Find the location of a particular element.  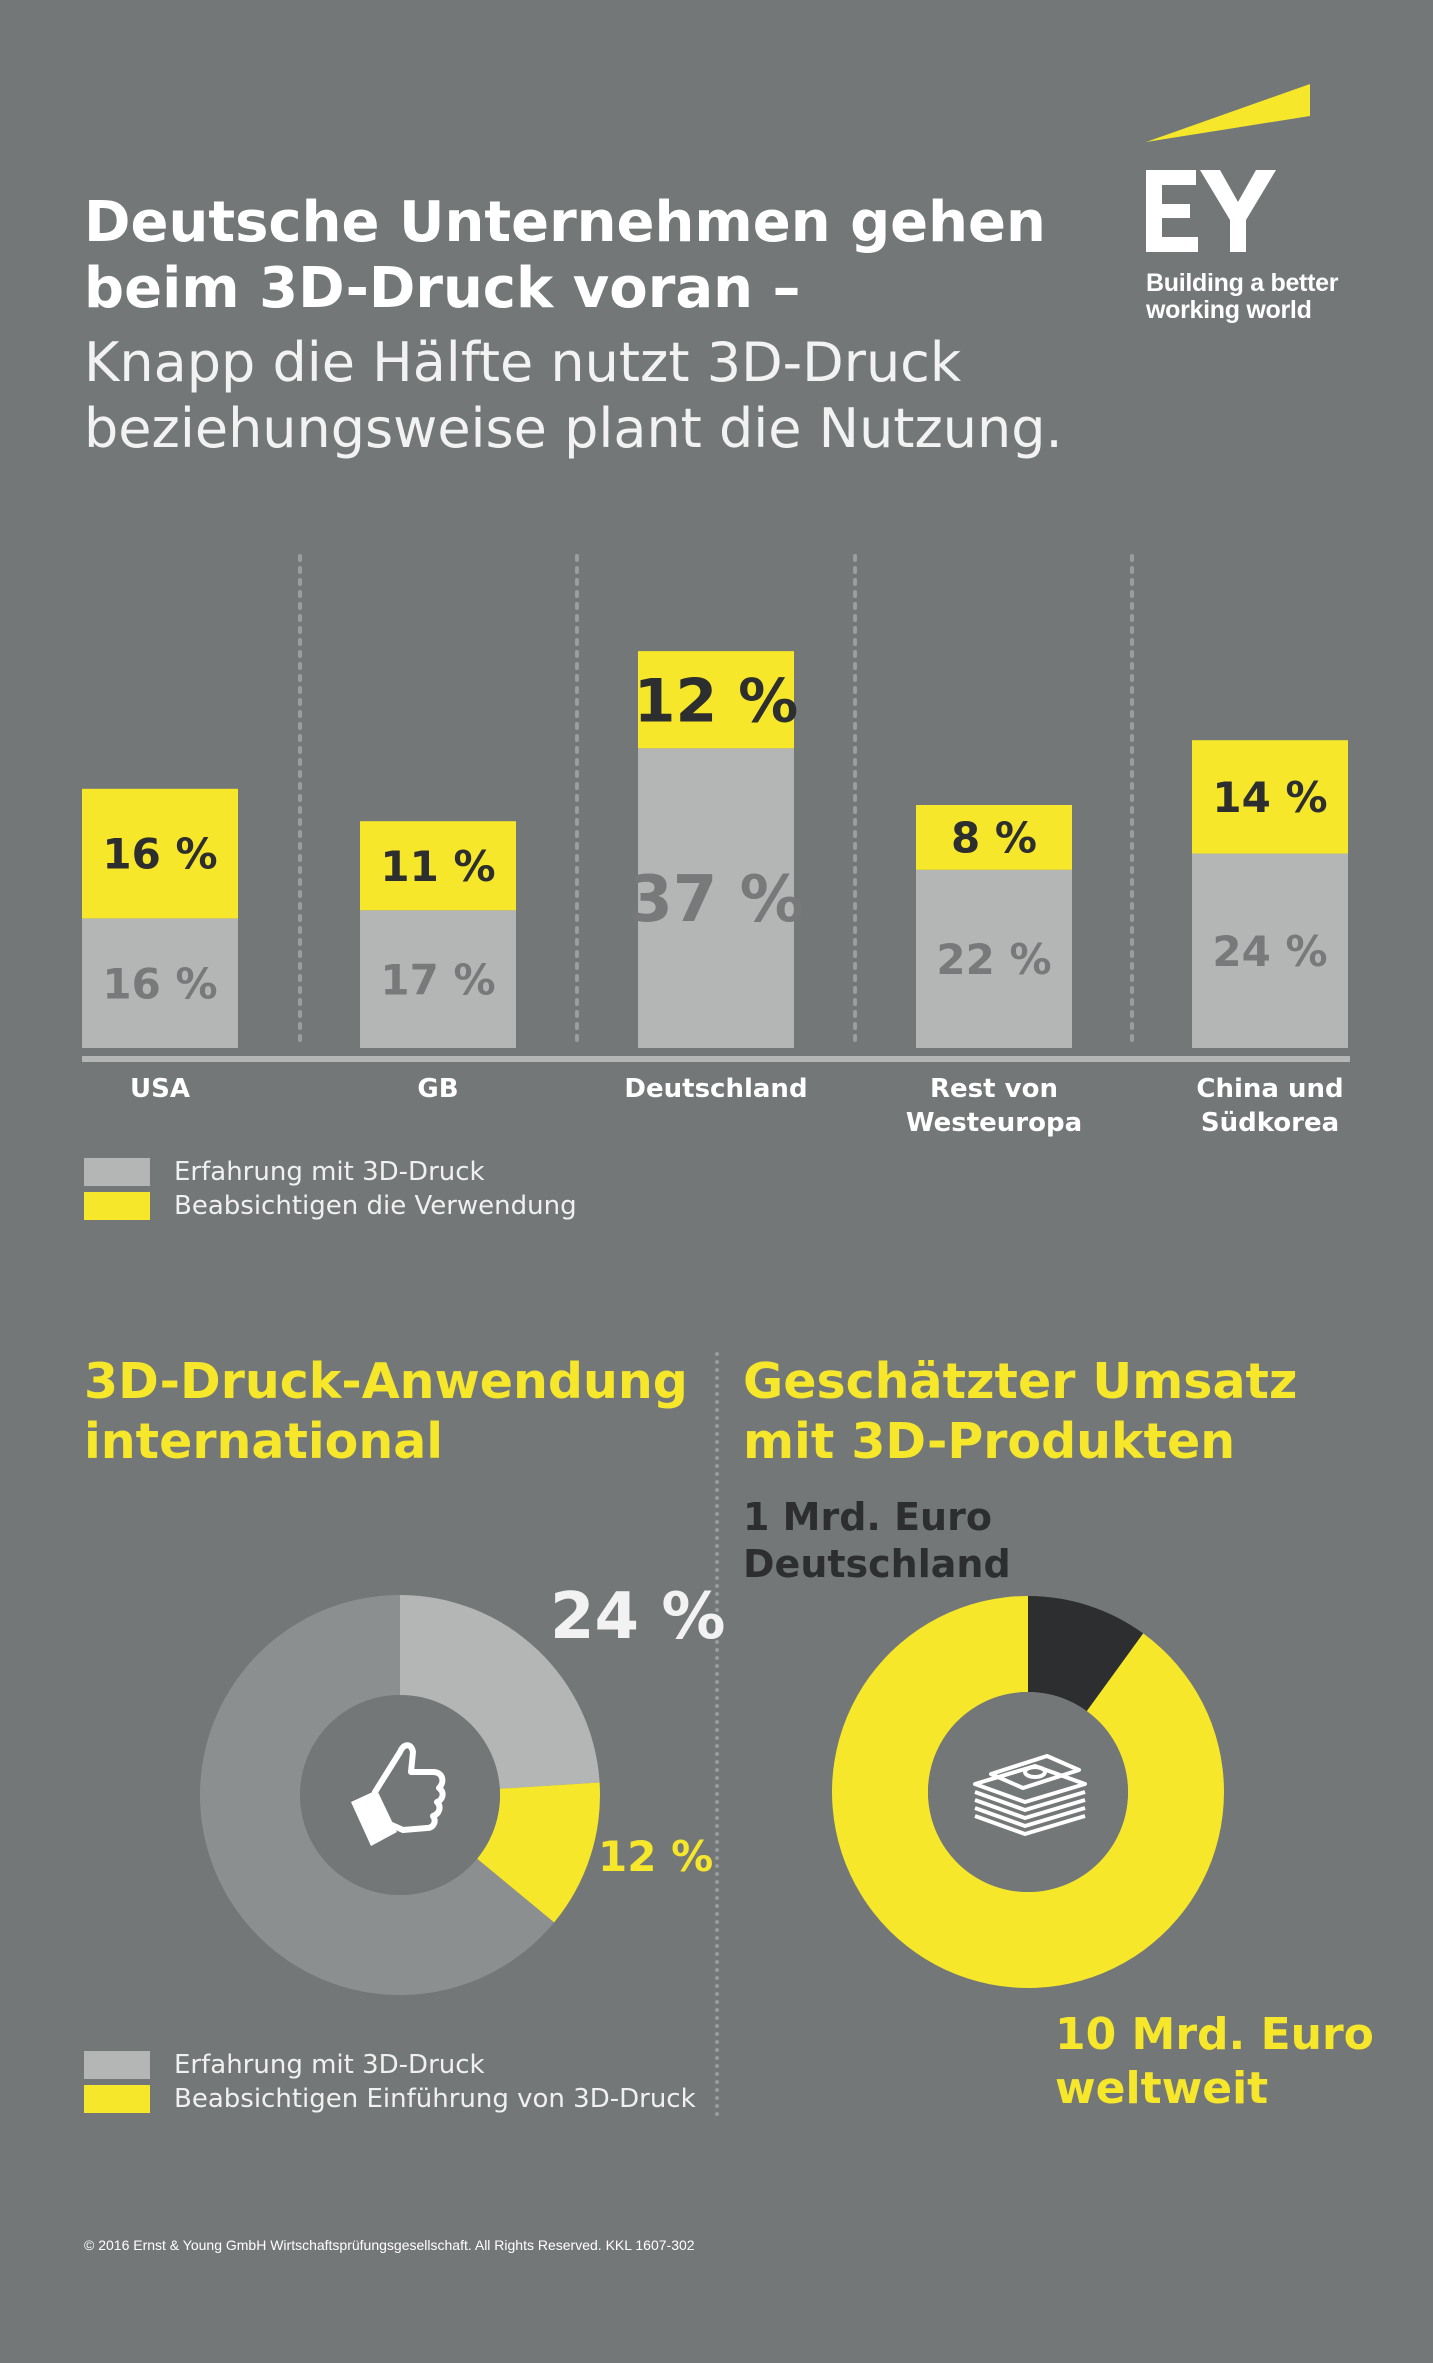

data-label-intent: 16 % is located at coordinates (159, 854).